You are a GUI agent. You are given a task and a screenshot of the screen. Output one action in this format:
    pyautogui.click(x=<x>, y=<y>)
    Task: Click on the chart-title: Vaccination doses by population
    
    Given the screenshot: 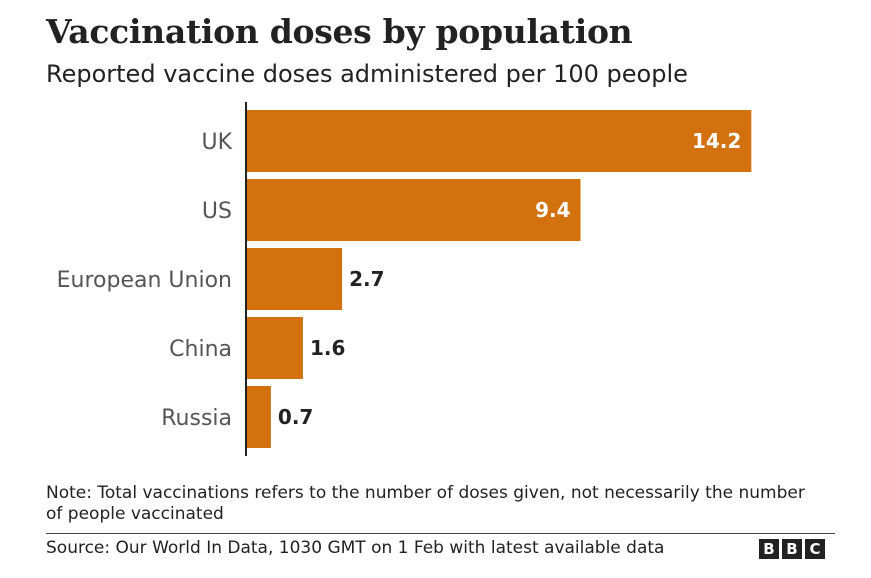 What is the action you would take?
    pyautogui.click(x=339, y=31)
    